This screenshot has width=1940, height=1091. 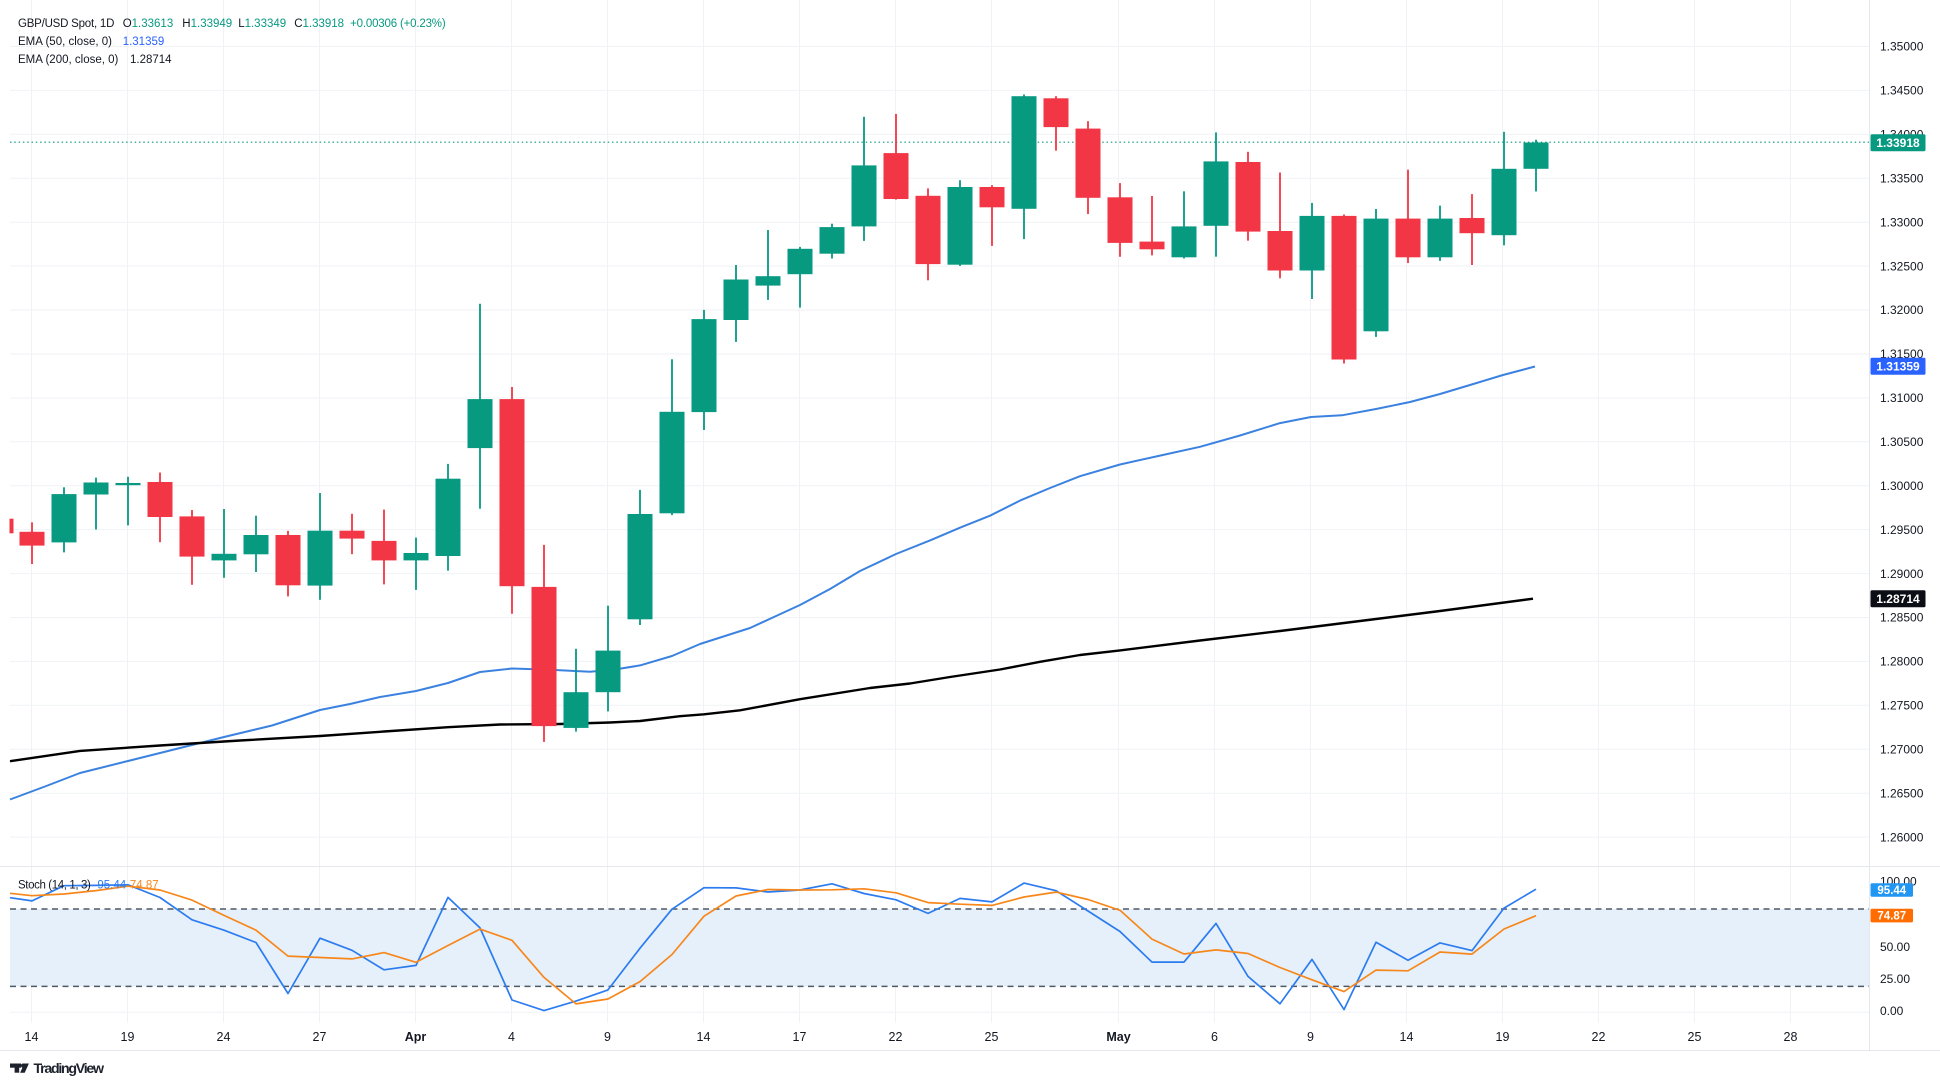 I want to click on svg-text: 1.30500, so click(x=1902, y=442).